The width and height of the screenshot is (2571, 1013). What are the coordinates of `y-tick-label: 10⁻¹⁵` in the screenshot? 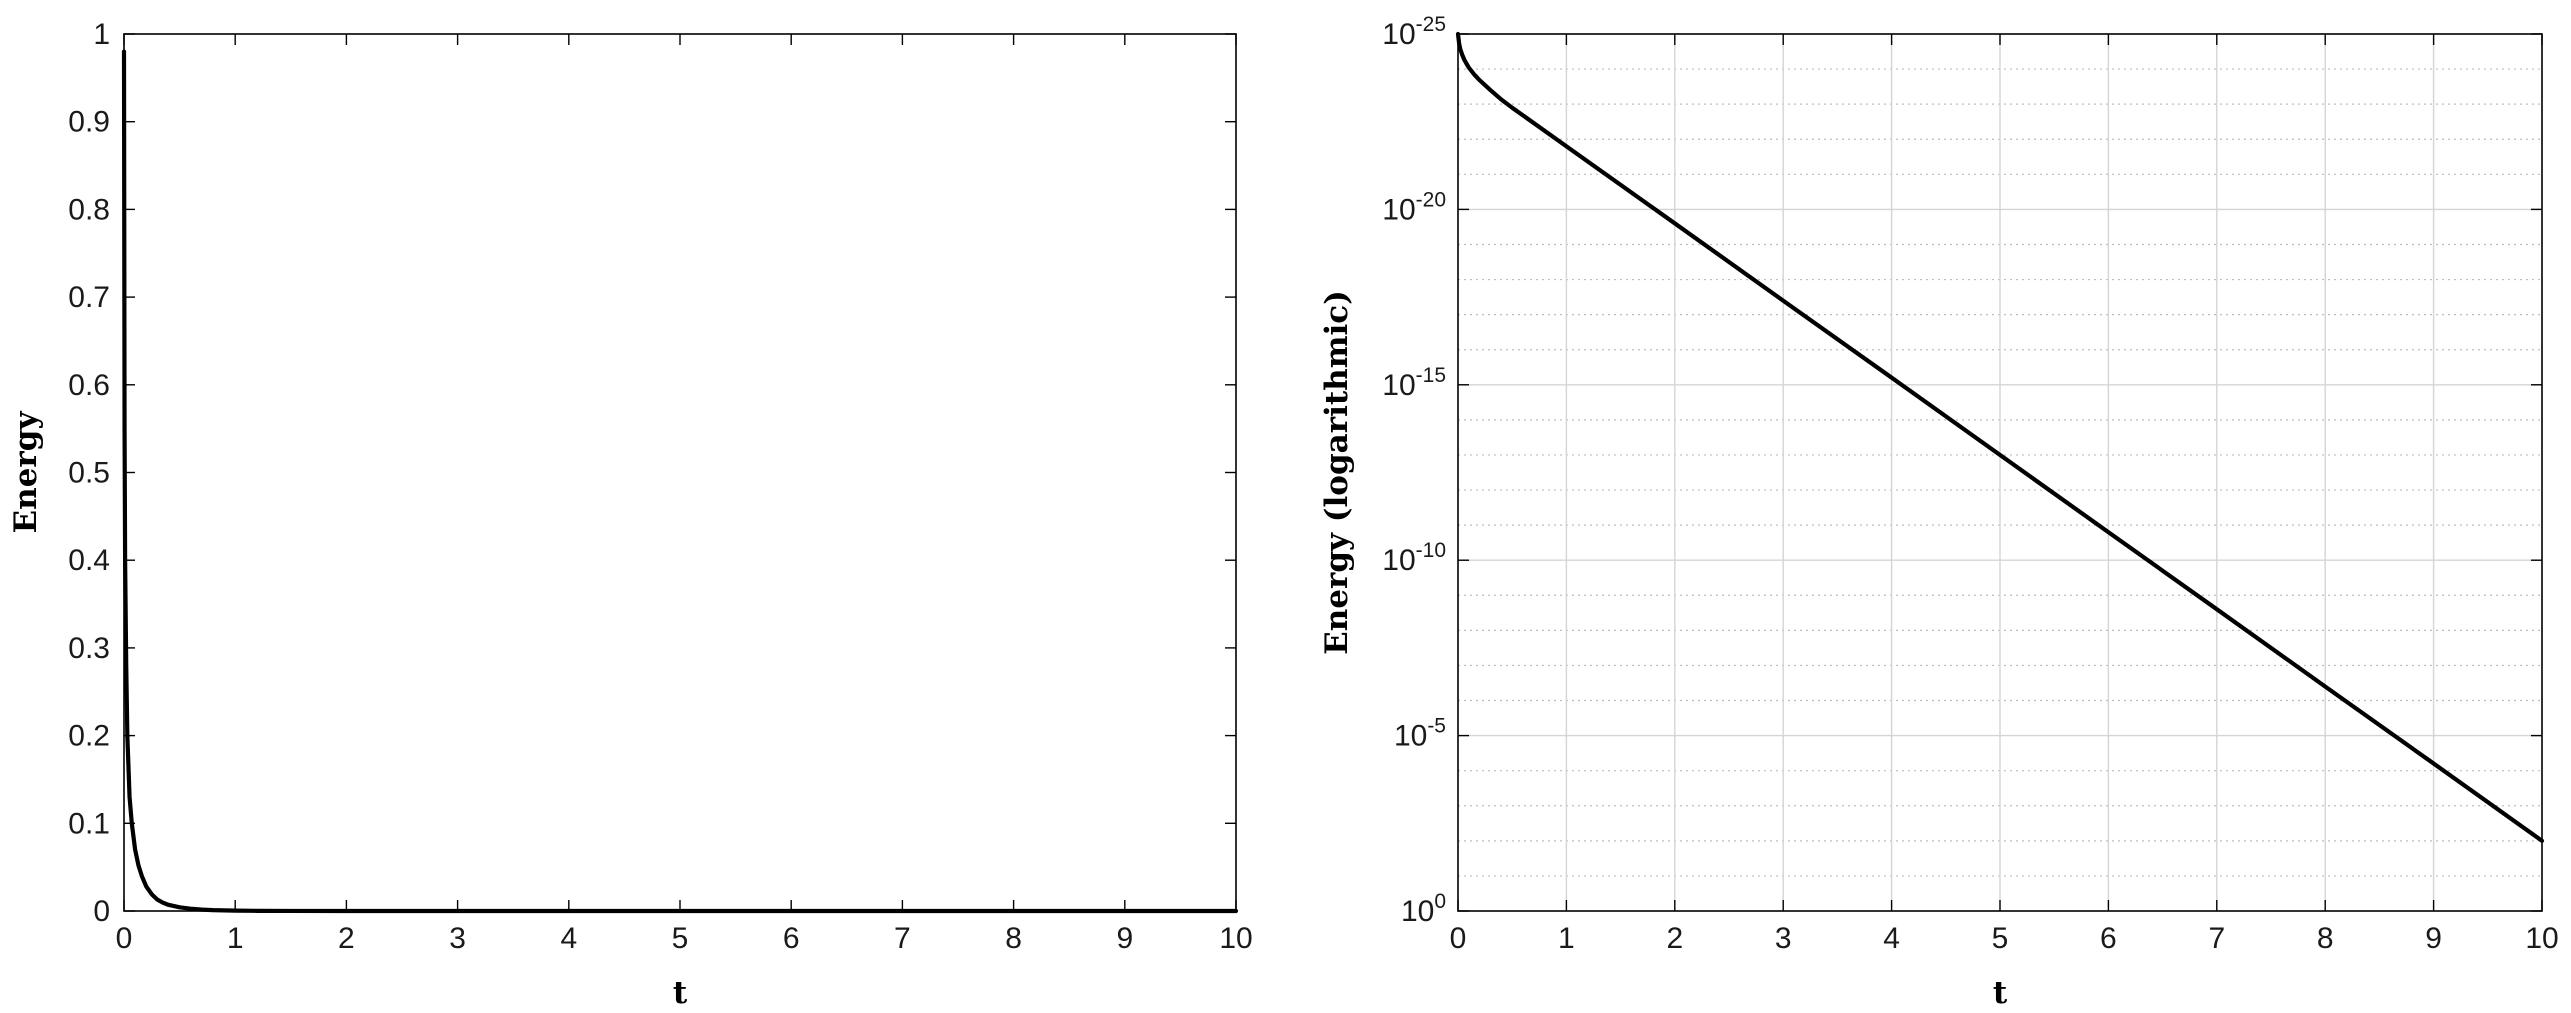 It's located at (1414, 383).